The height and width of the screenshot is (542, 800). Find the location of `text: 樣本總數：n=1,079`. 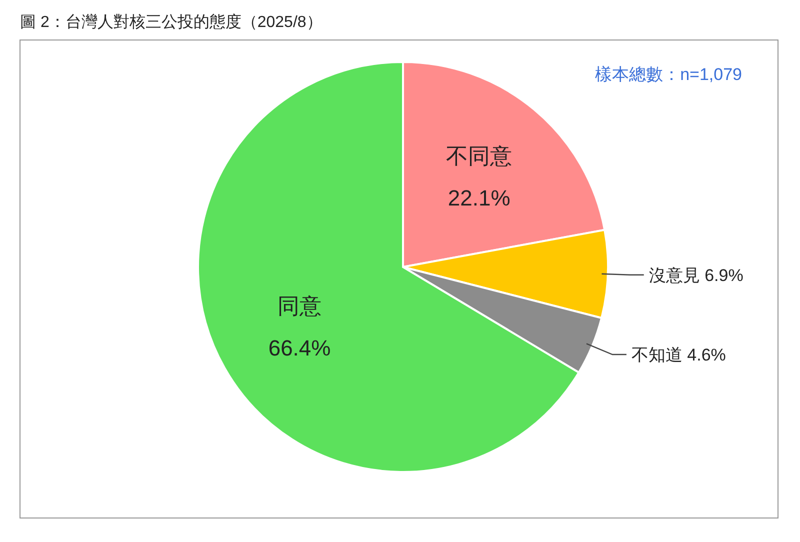

text: 樣本總數：n=1,079 is located at coordinates (668, 74).